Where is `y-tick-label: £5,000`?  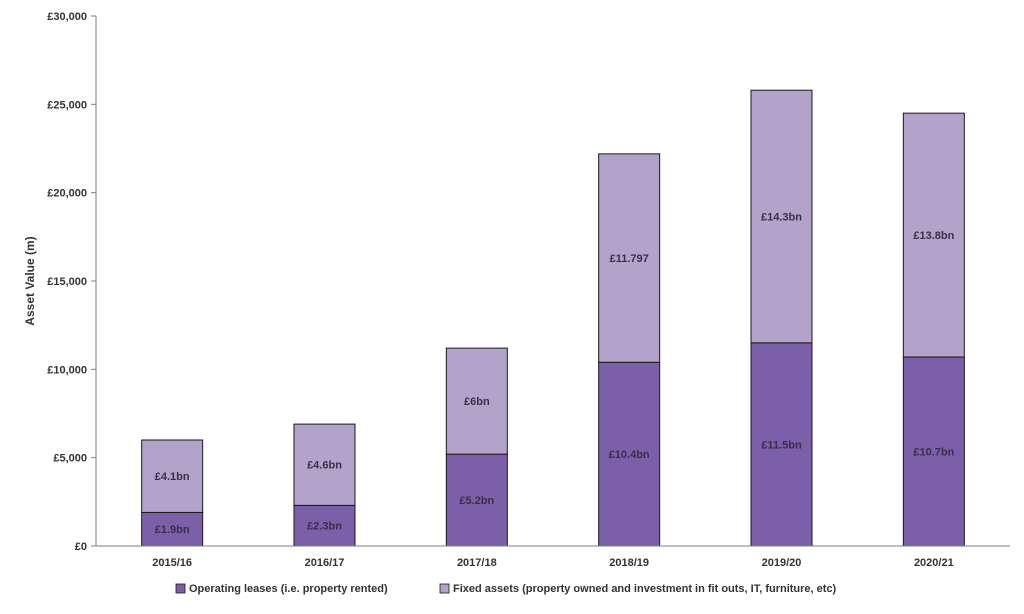
y-tick-label: £5,000 is located at coordinates (70, 459).